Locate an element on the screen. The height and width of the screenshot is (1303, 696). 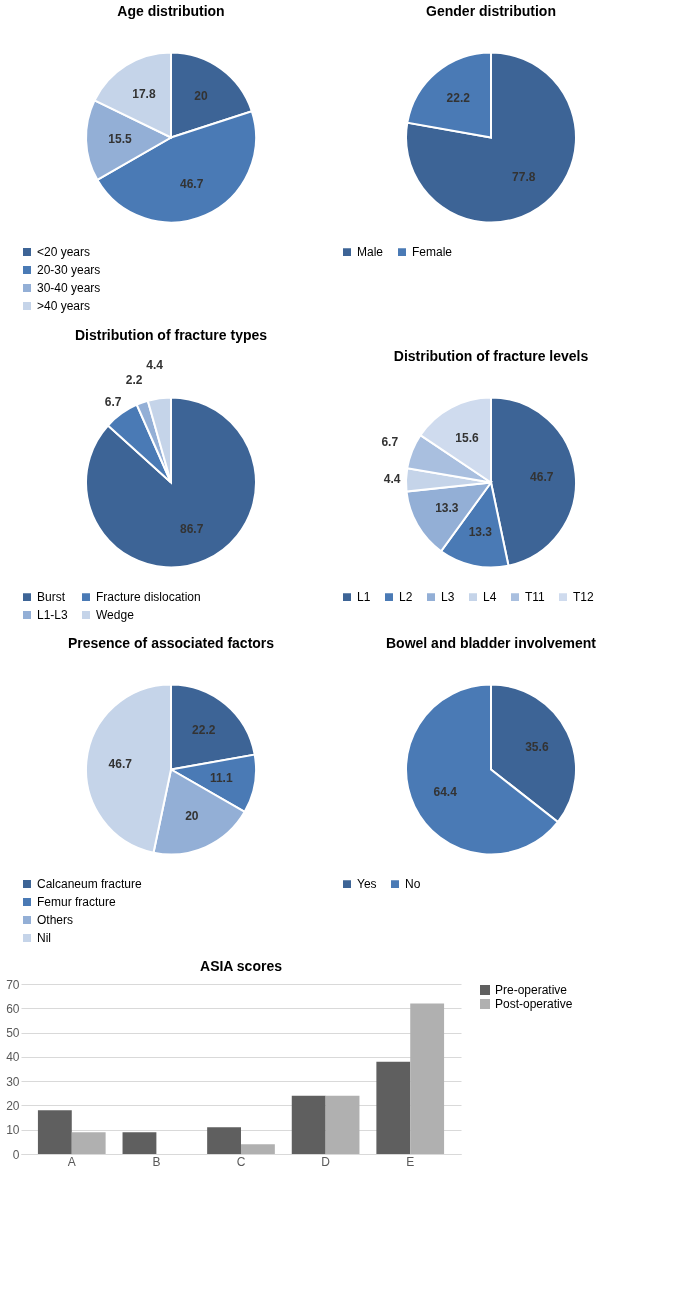
legend-label: Pre-operative is located at coordinates (531, 990).